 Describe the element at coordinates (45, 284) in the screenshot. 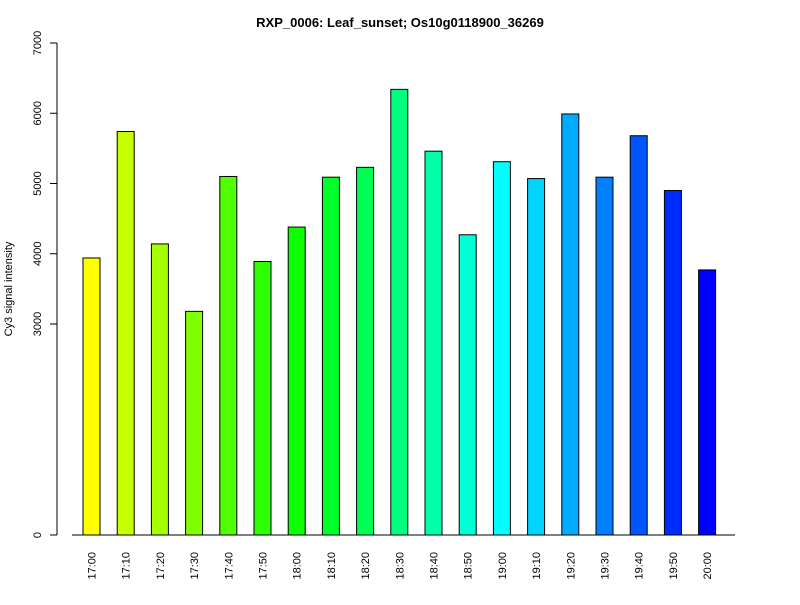

I see `y-axis: 0 3000 4000 5000 6000 7000` at that location.